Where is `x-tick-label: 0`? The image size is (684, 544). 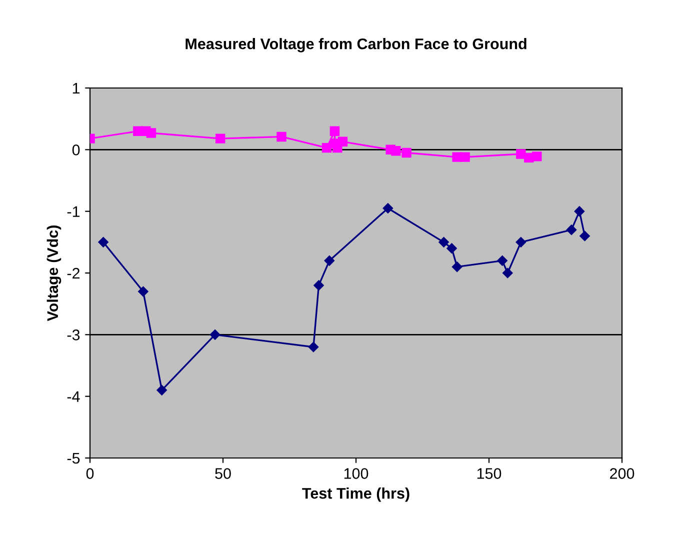
x-tick-label: 0 is located at coordinates (90, 473).